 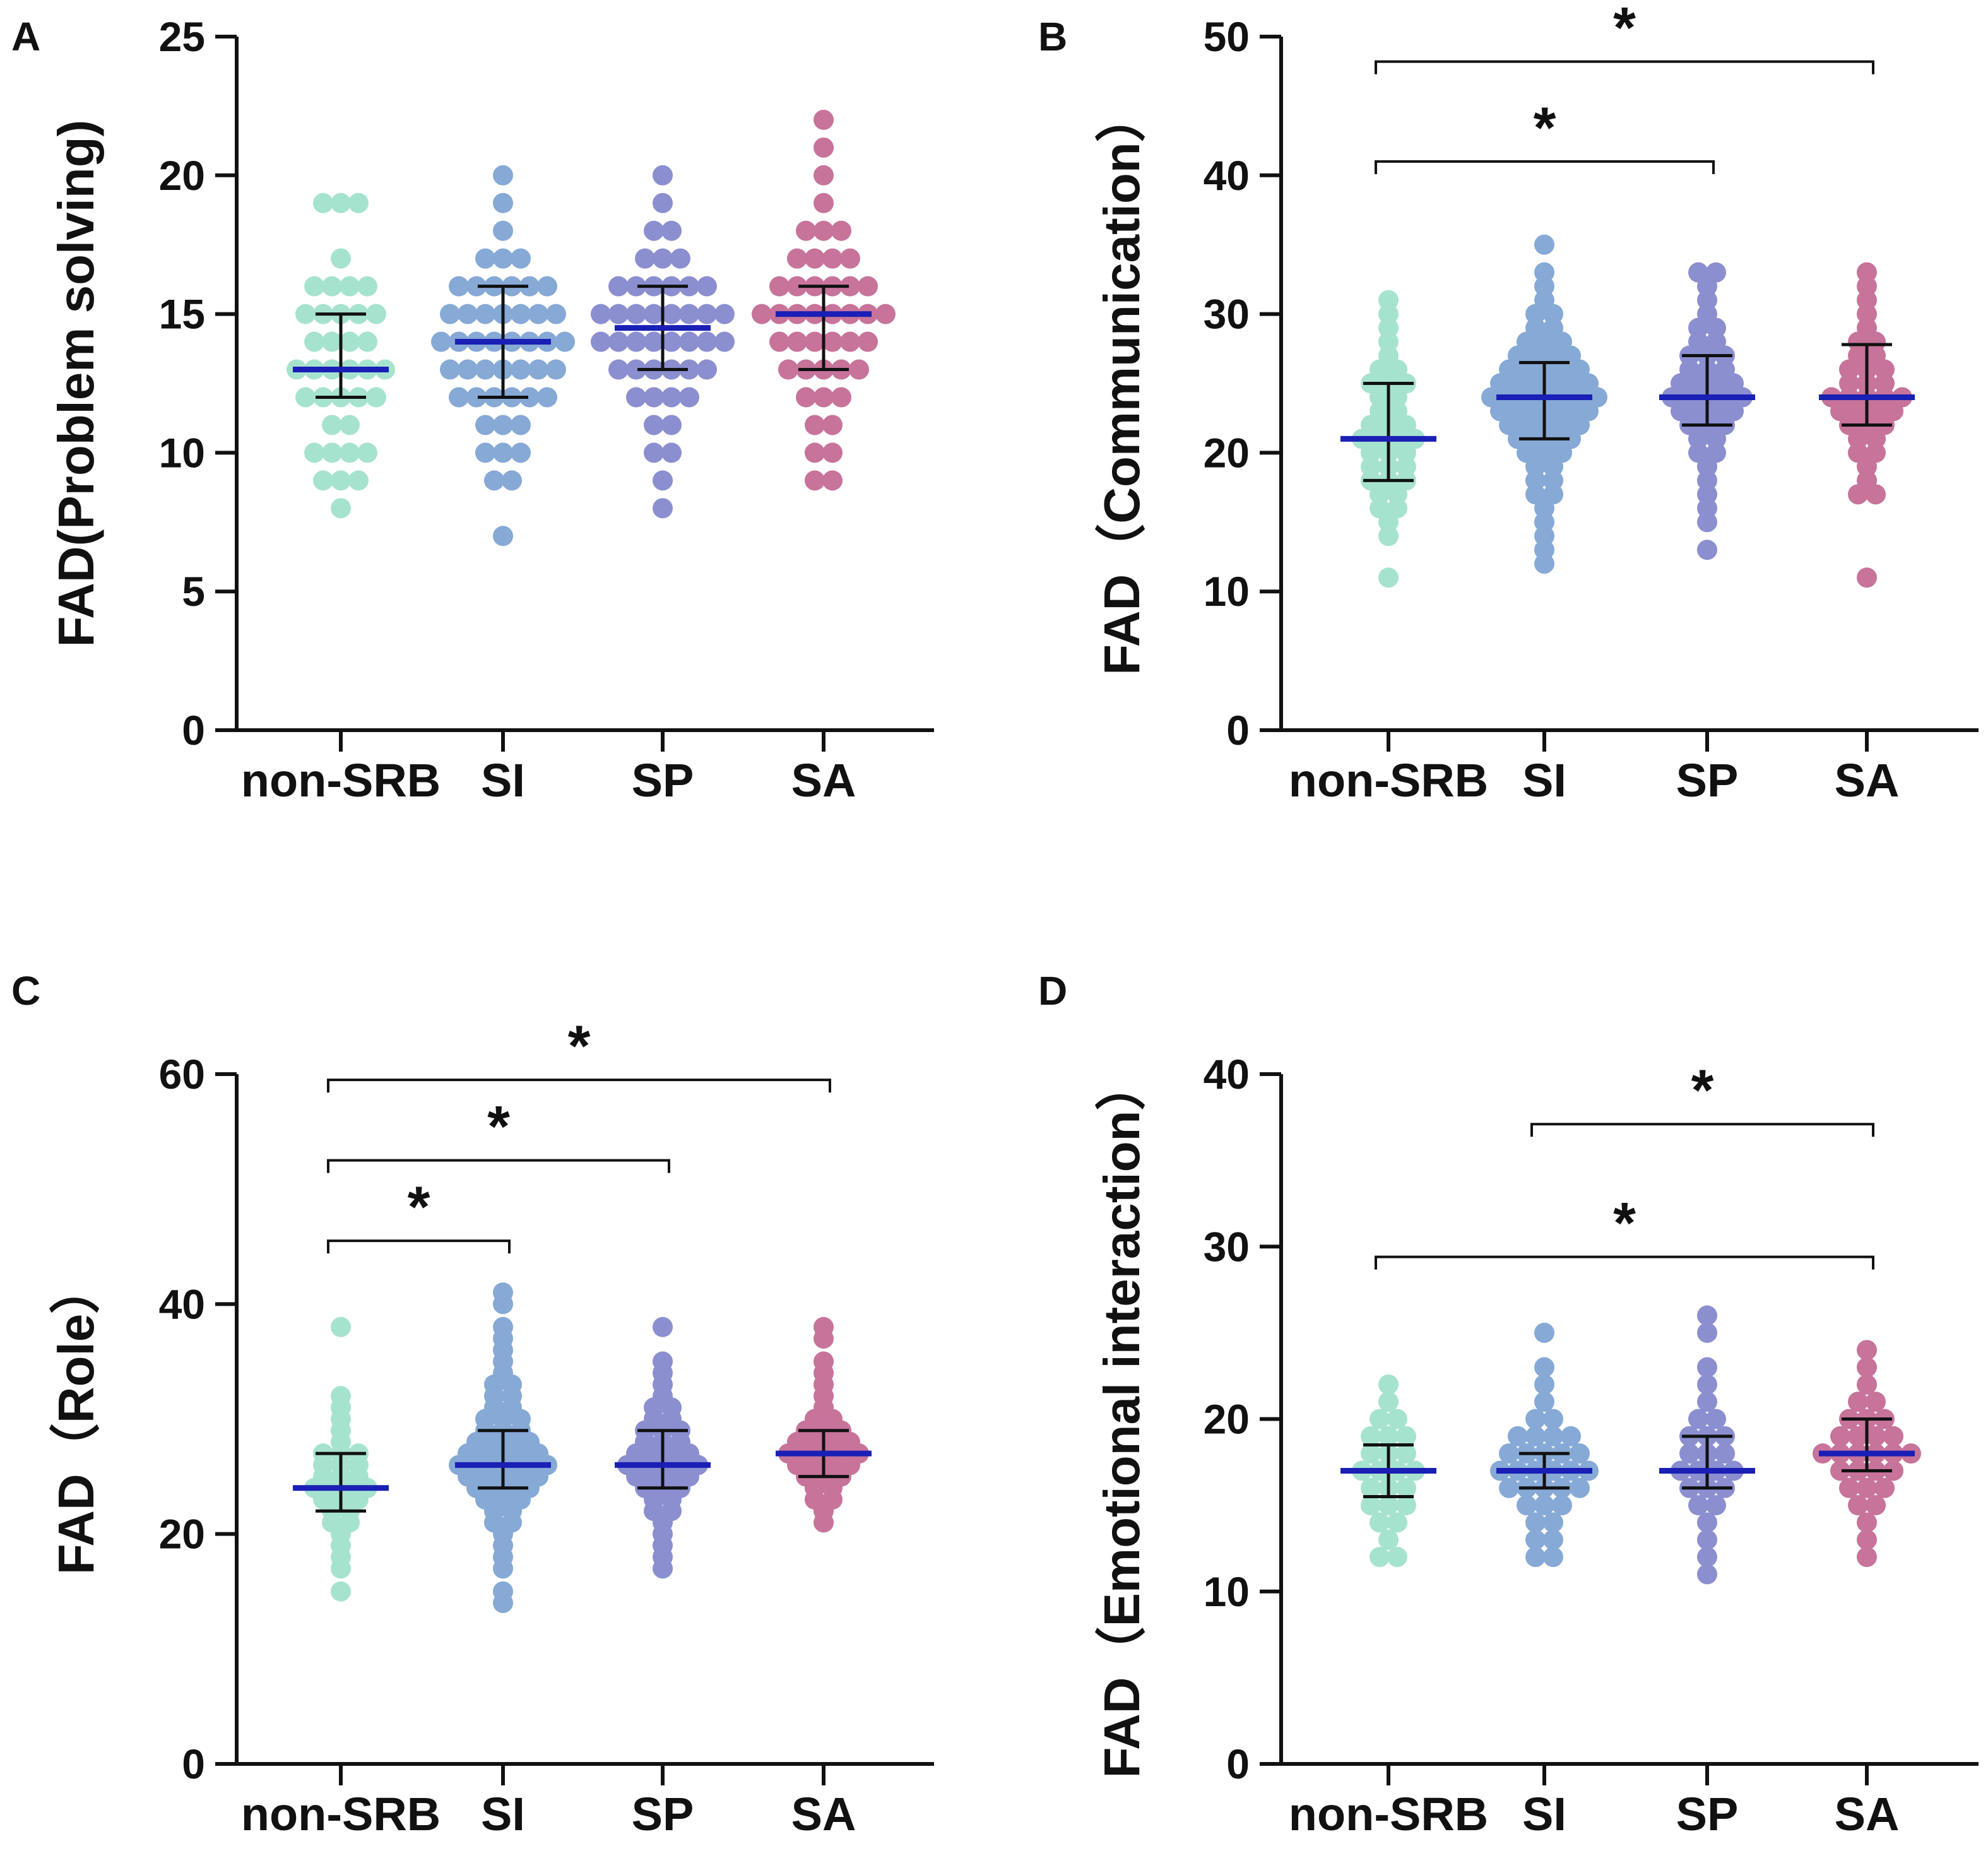 What do you see at coordinates (25, 991) in the screenshot?
I see `panel-label: C` at bounding box center [25, 991].